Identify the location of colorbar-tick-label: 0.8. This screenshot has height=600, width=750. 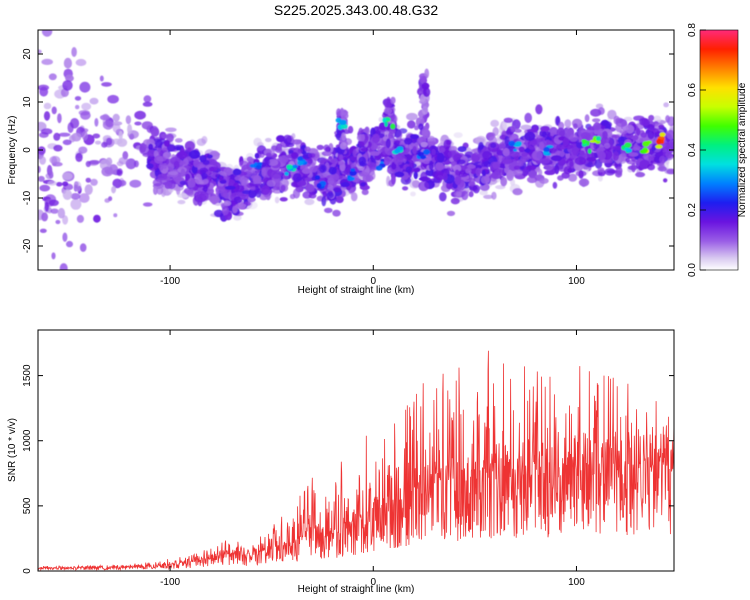
(692, 30).